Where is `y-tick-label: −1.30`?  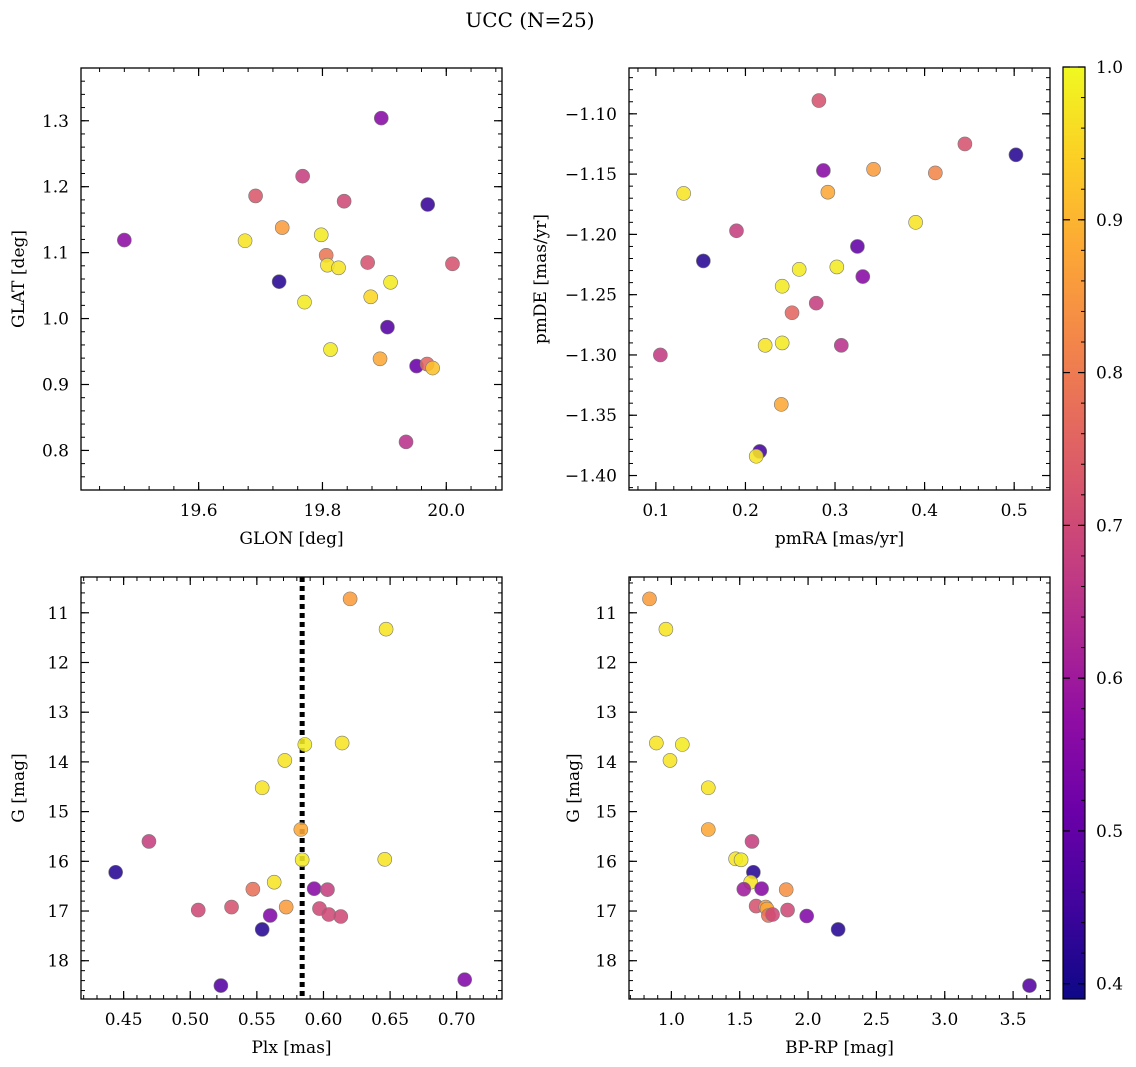
y-tick-label: −1.30 is located at coordinates (591, 356).